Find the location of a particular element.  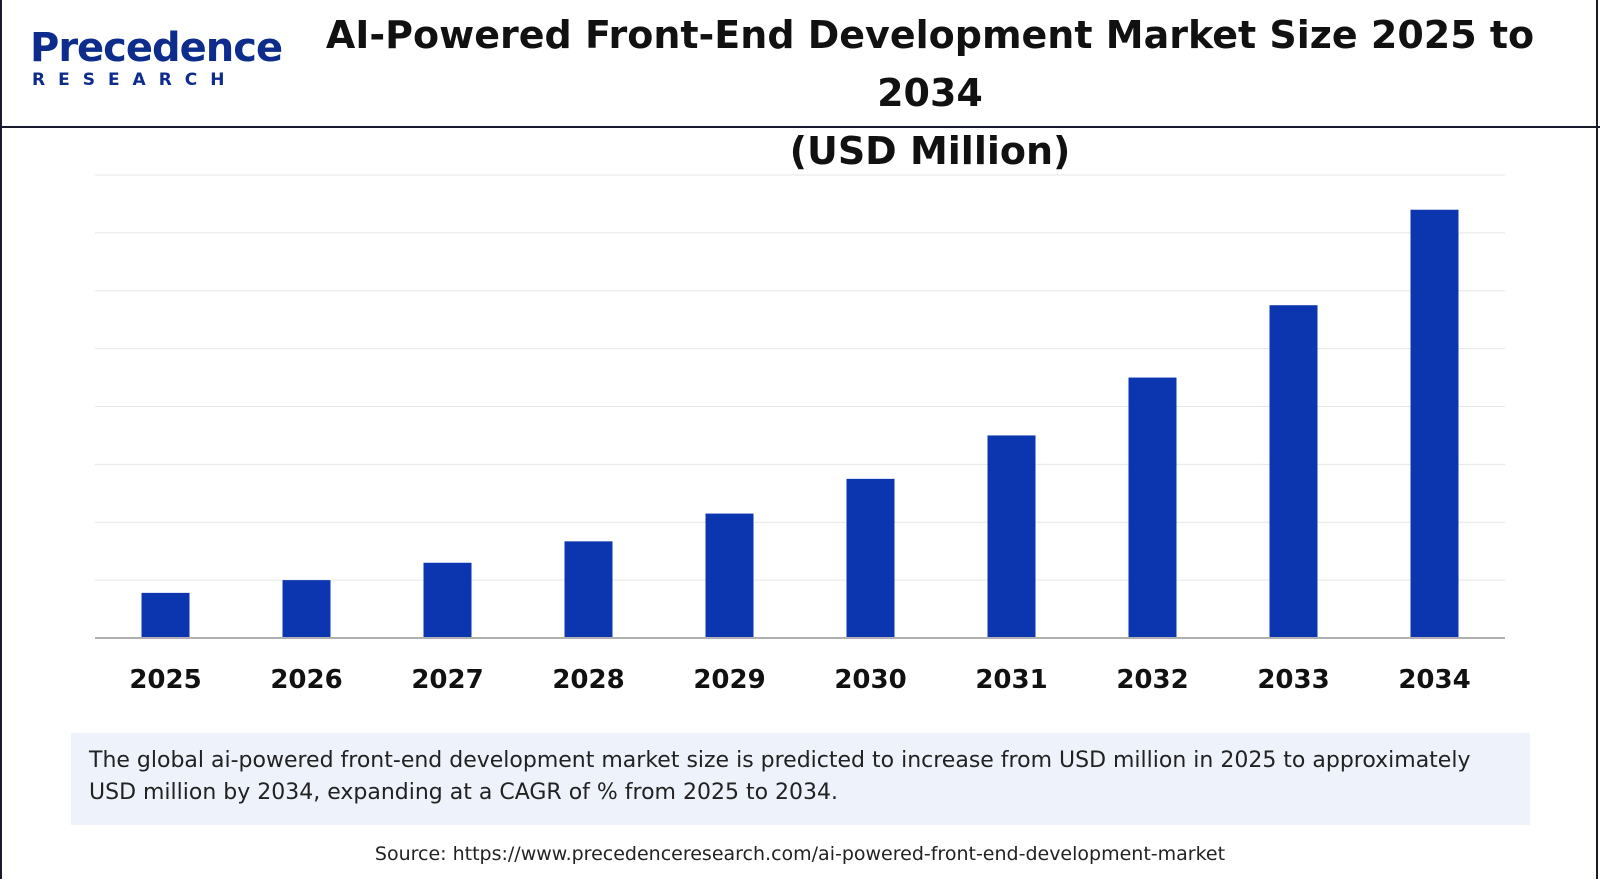

x-tick-labels: 2025 2026 2027 2028 2029 2030 2031 2032 2033 2034 is located at coordinates (799, 680).